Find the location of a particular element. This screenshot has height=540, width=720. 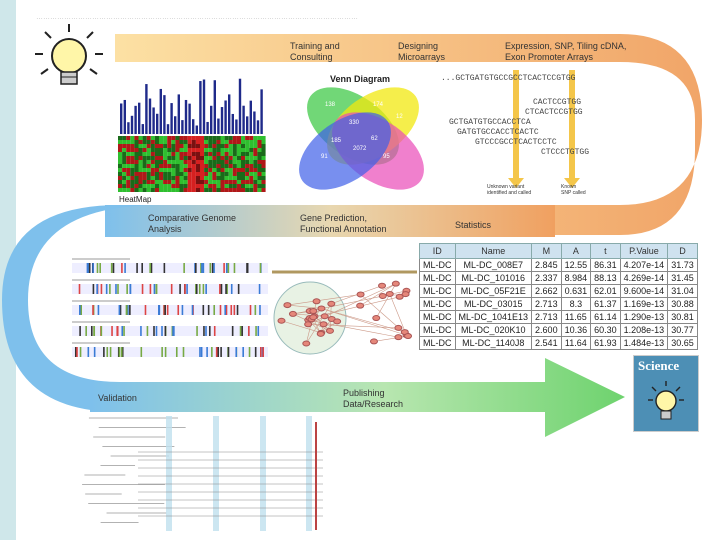

network-node is located at coordinates (405, 294).